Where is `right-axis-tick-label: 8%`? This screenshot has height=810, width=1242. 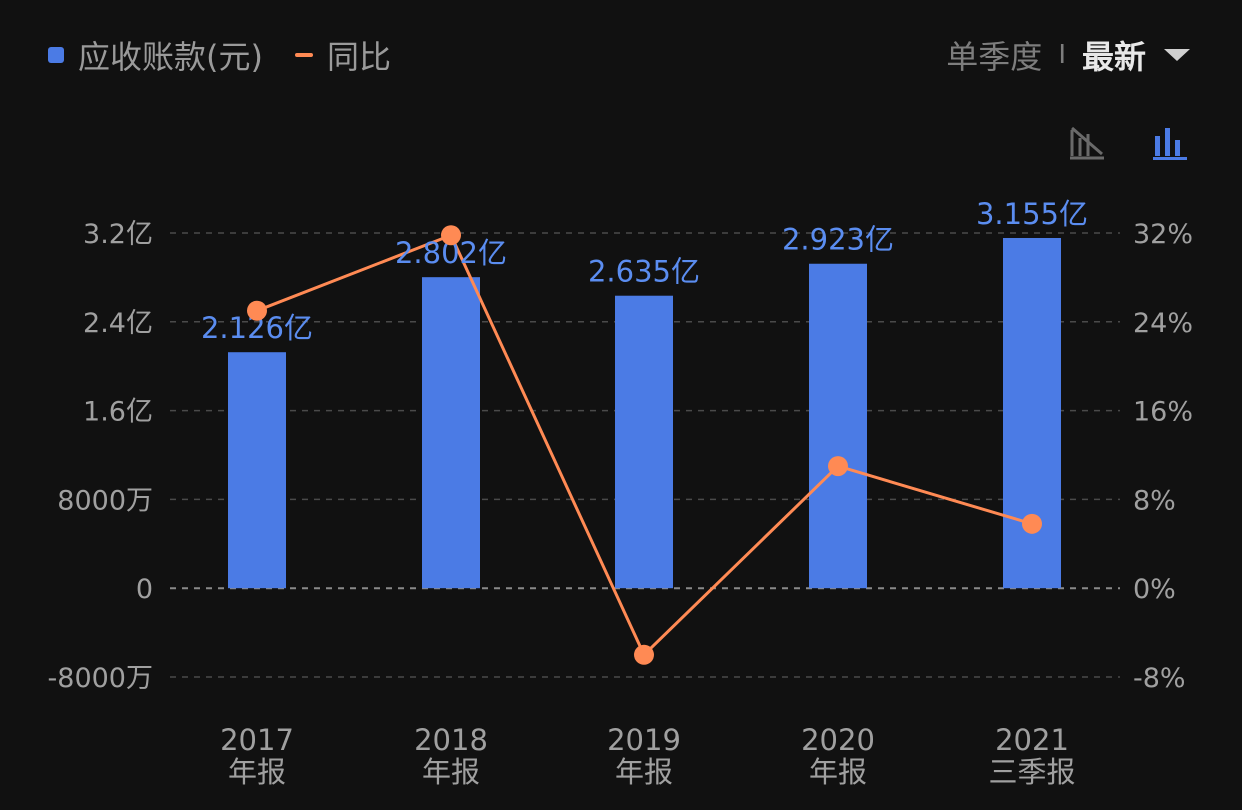 right-axis-tick-label: 8% is located at coordinates (1154, 500).